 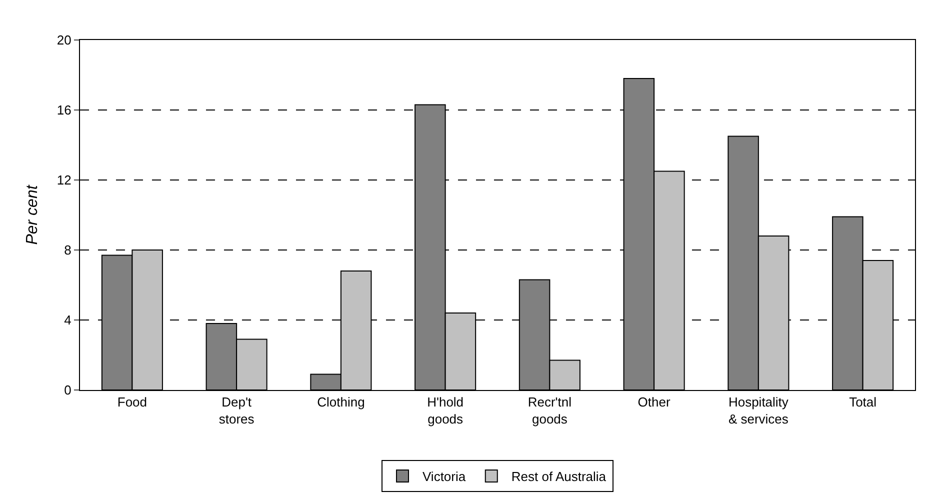 I want to click on y-tick-label: 16, so click(x=64, y=110).